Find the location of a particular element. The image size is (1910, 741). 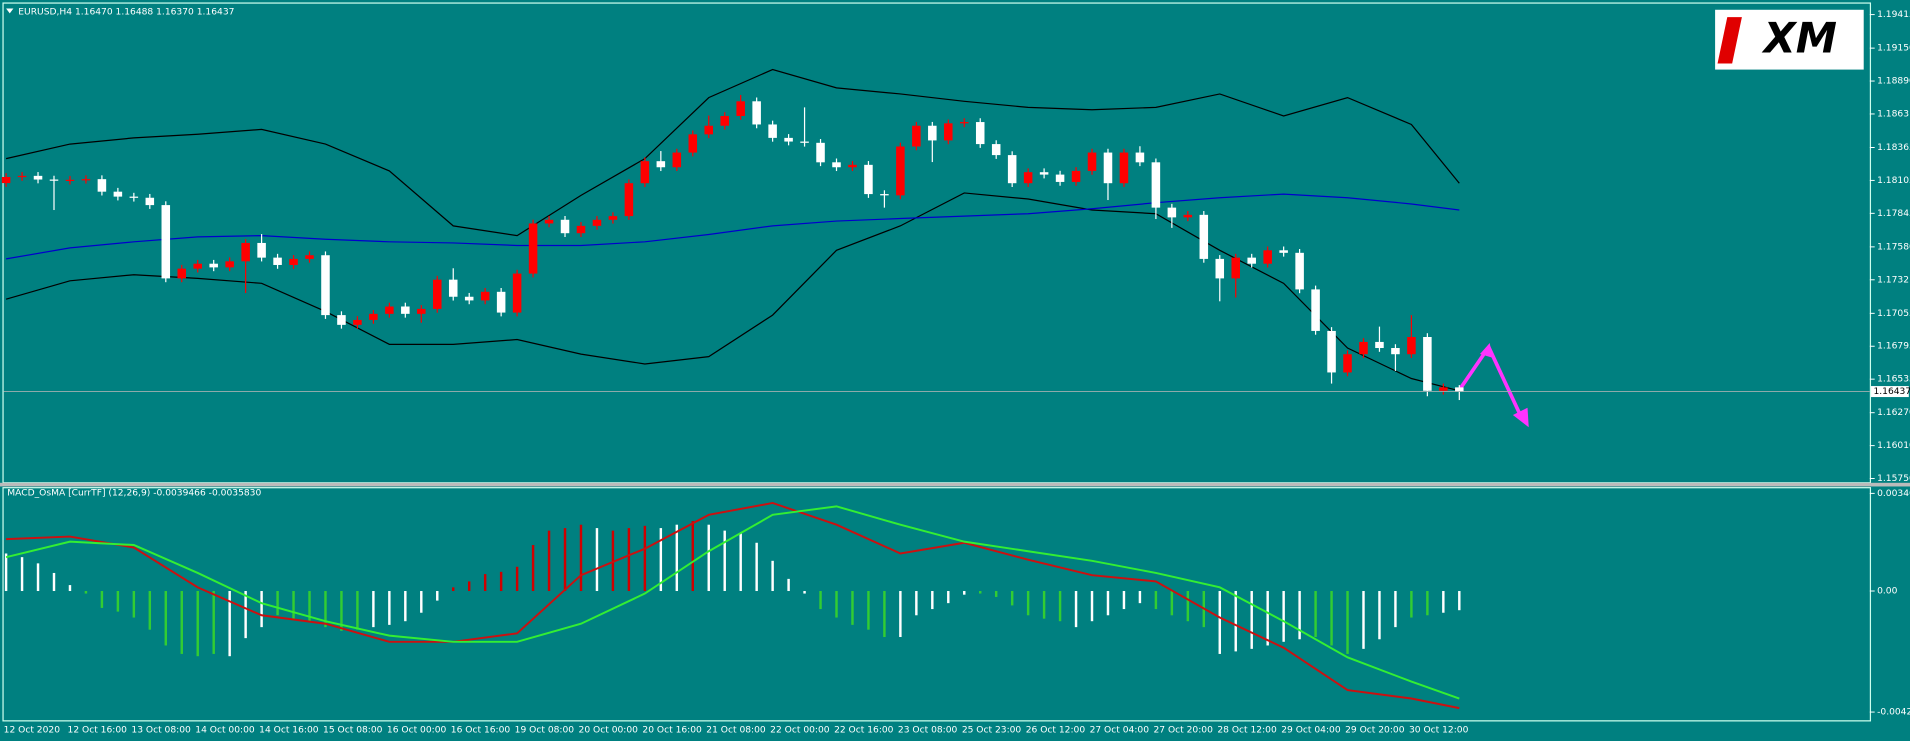

menu-triangle is located at coordinates (10, 11).